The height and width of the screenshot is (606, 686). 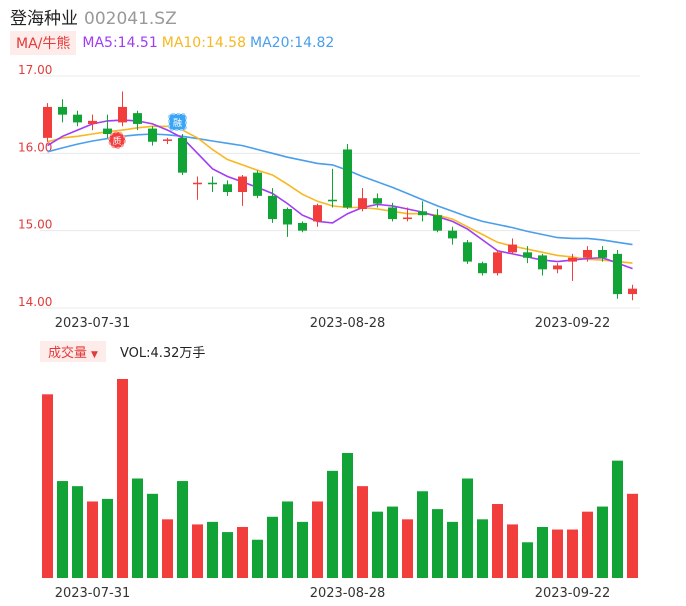 What do you see at coordinates (130, 19) in the screenshot?
I see `stock-code: 002041.SZ` at bounding box center [130, 19].